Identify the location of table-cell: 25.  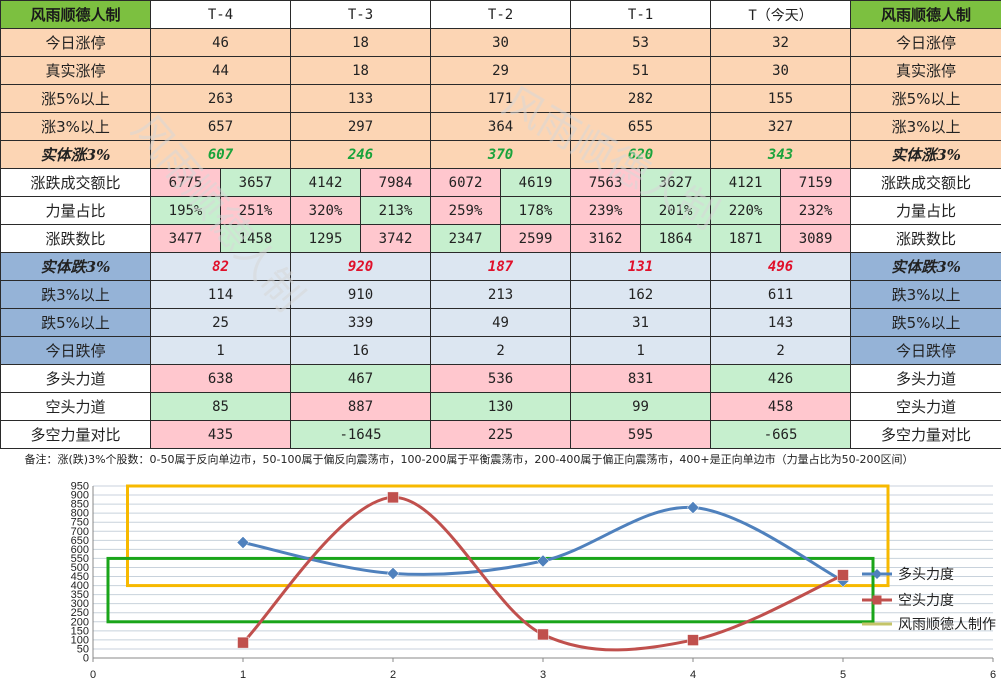
(220, 322).